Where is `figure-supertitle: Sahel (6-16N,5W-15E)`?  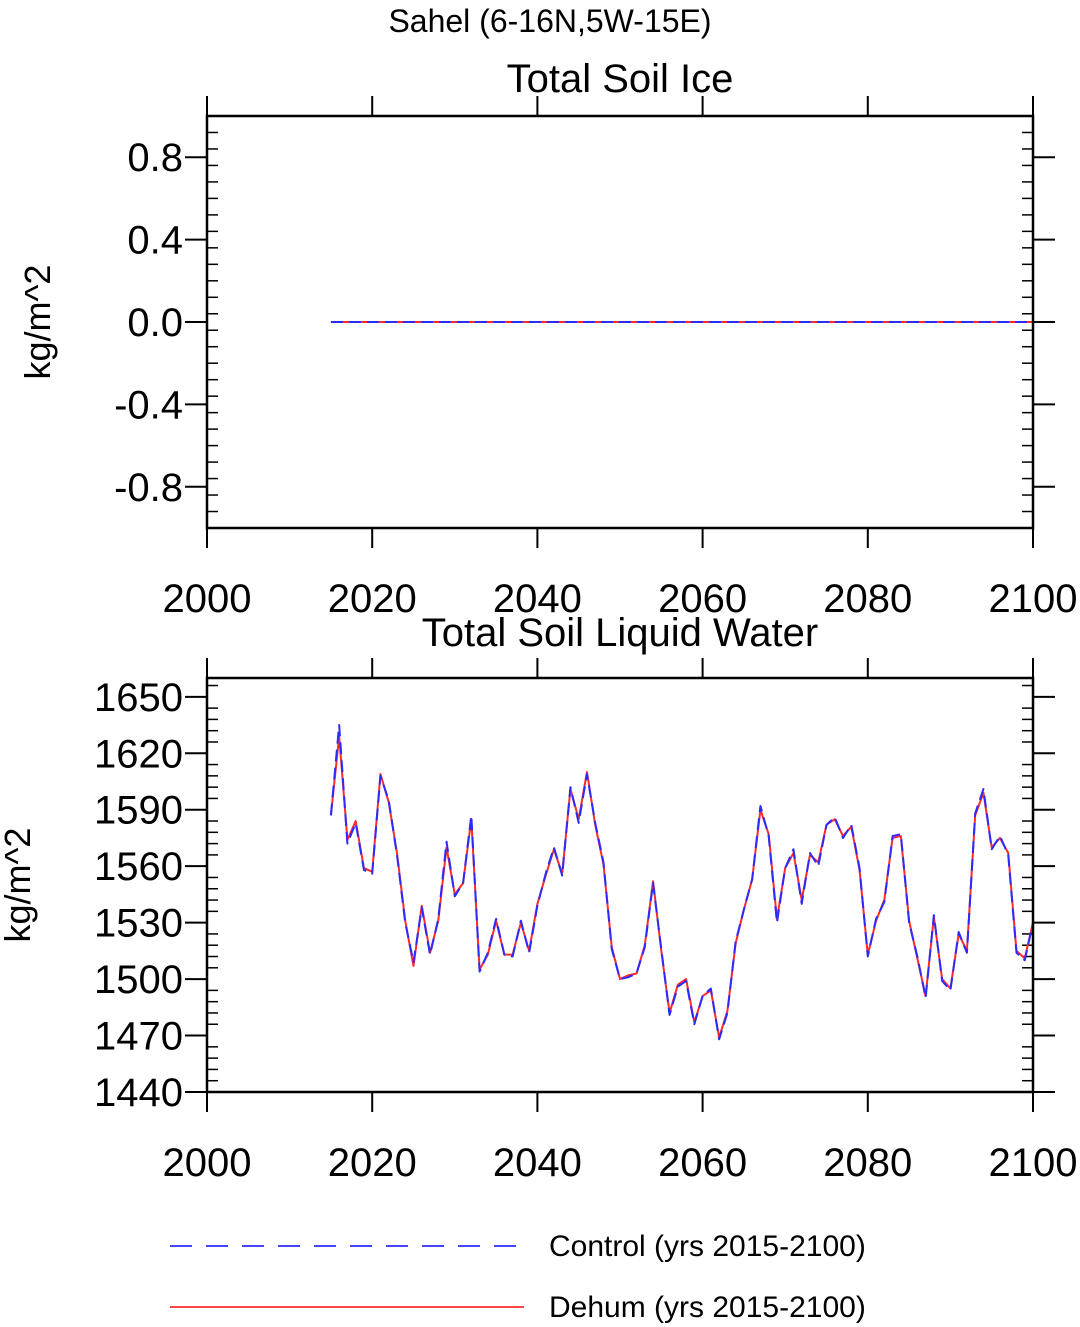
figure-supertitle: Sahel (6-16N,5W-15E) is located at coordinates (549, 21).